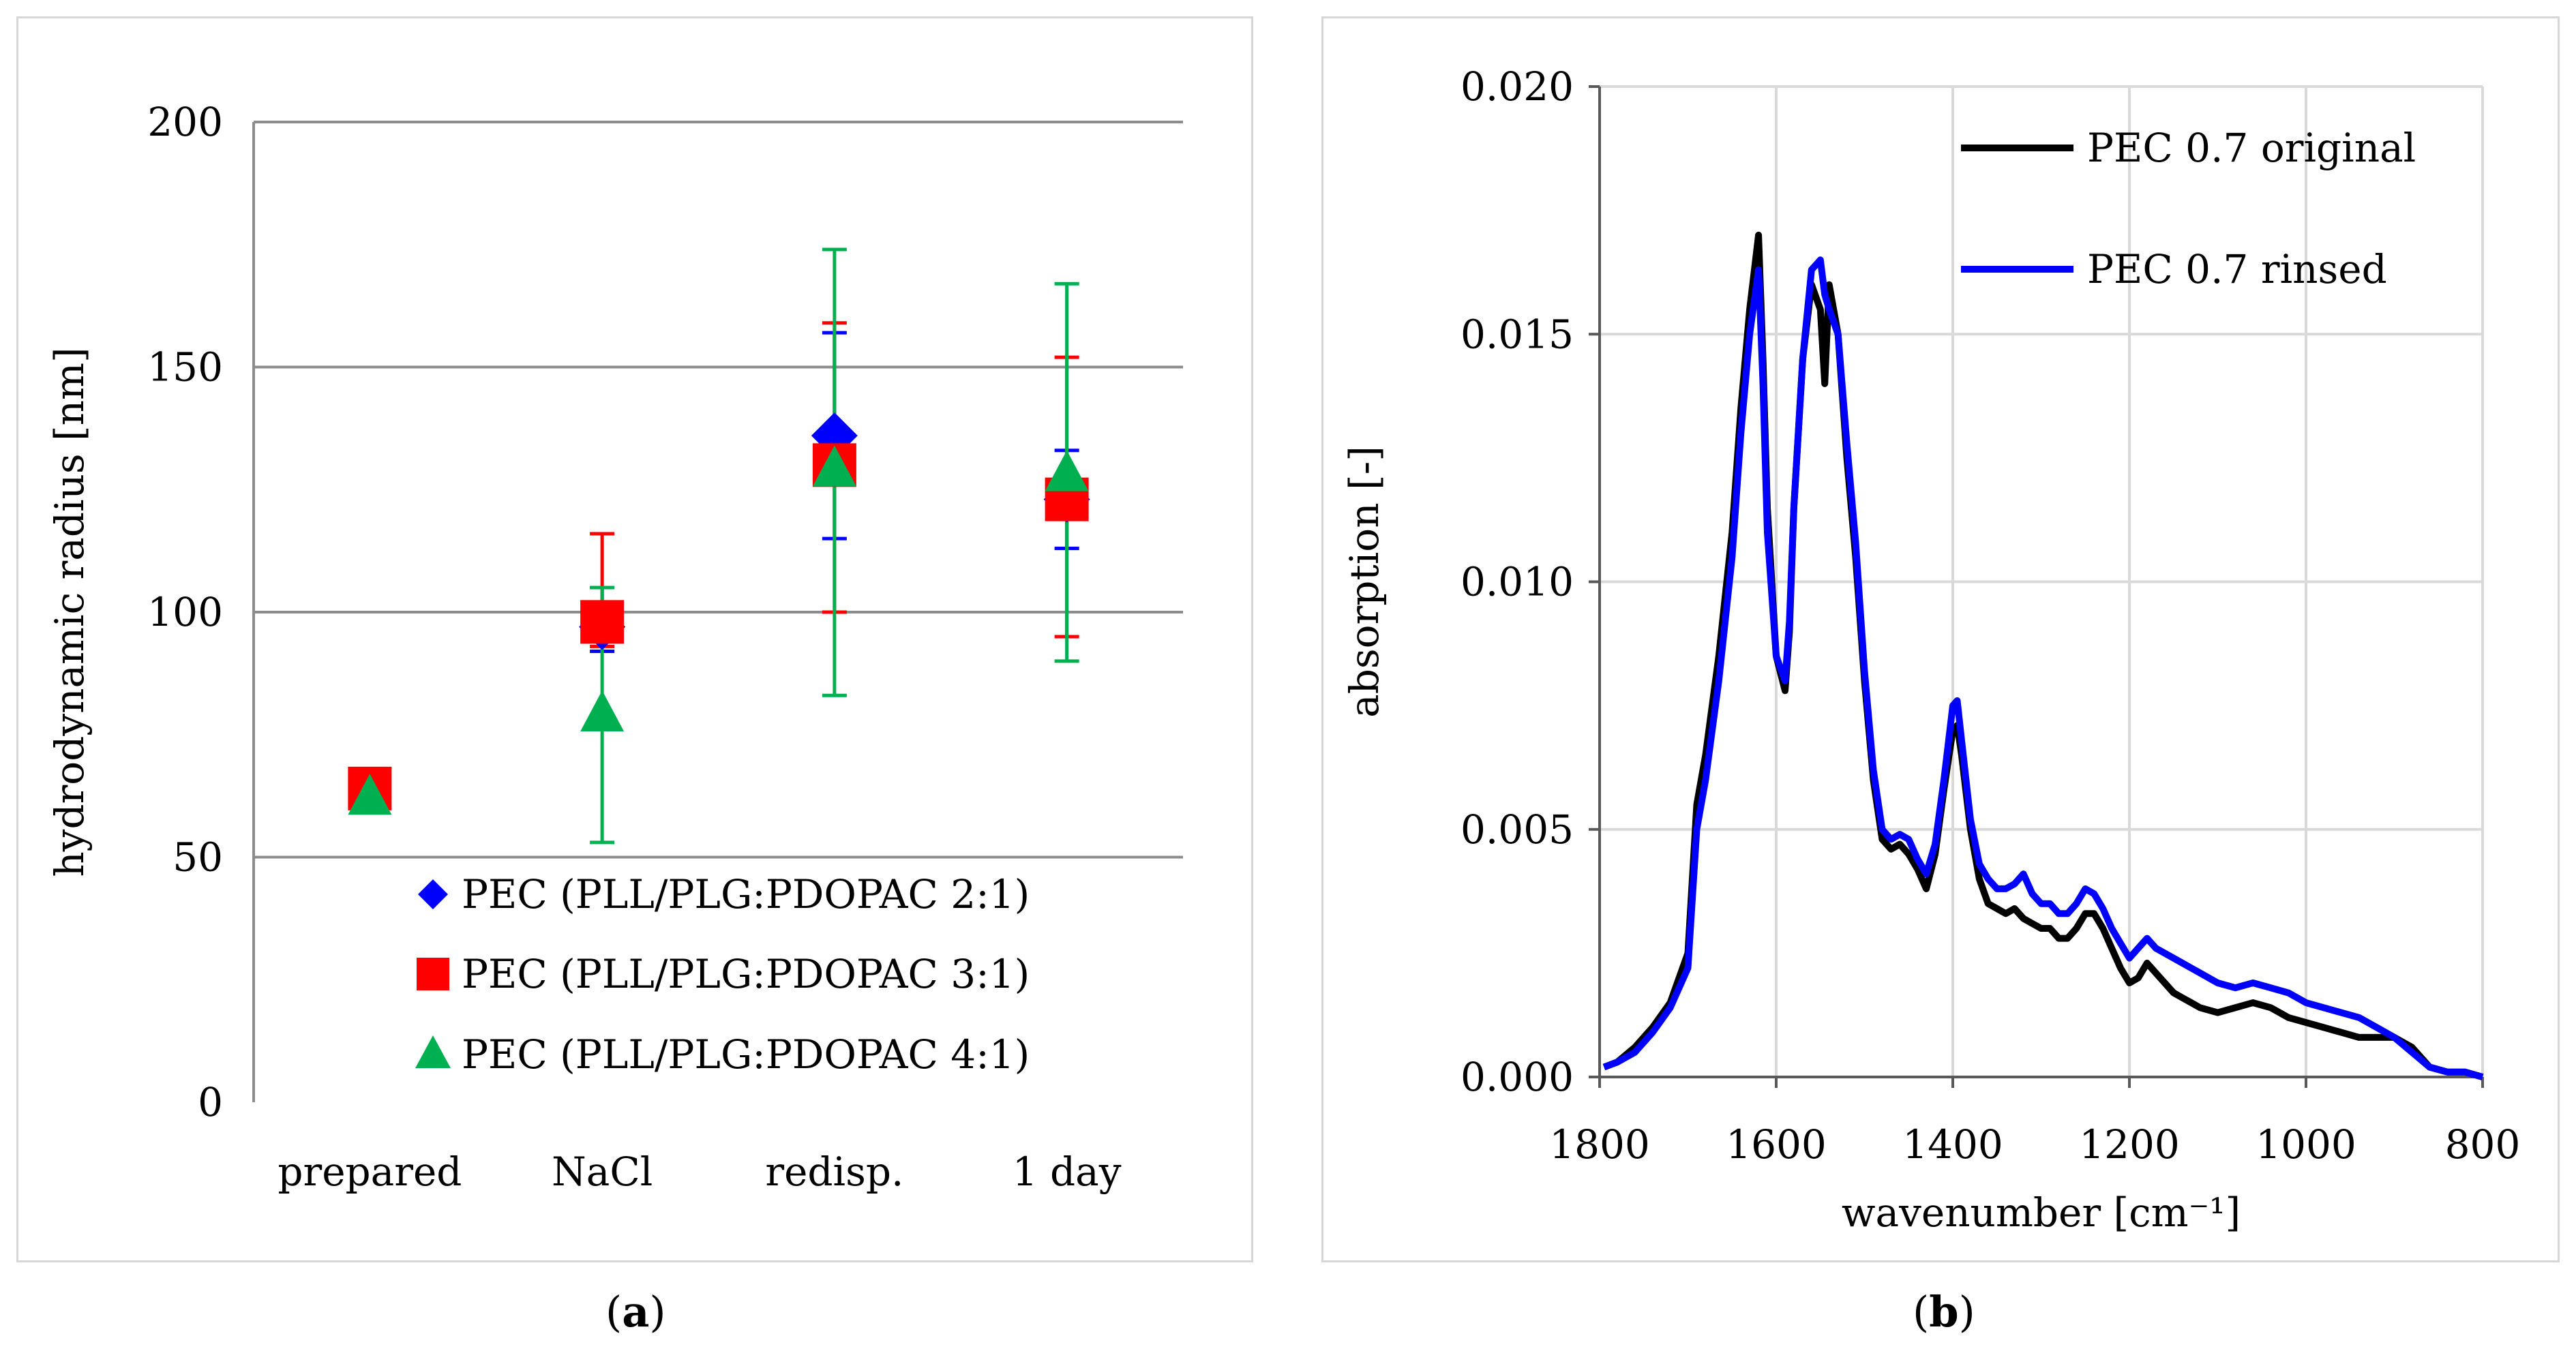  What do you see at coordinates (746, 894) in the screenshot?
I see `legend-label: PEC (PLL/PLG:PDOPAC 2:1)` at bounding box center [746, 894].